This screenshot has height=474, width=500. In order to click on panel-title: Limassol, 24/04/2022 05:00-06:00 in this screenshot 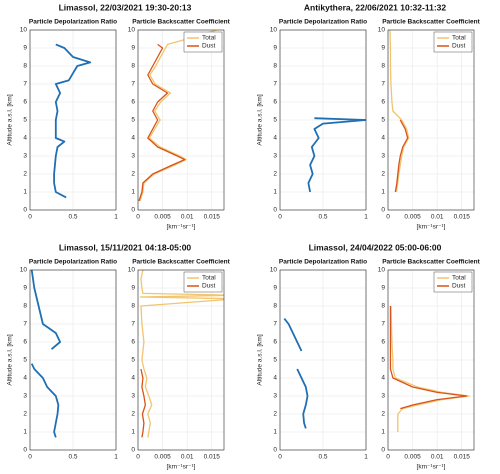, I will do `click(375, 247)`.